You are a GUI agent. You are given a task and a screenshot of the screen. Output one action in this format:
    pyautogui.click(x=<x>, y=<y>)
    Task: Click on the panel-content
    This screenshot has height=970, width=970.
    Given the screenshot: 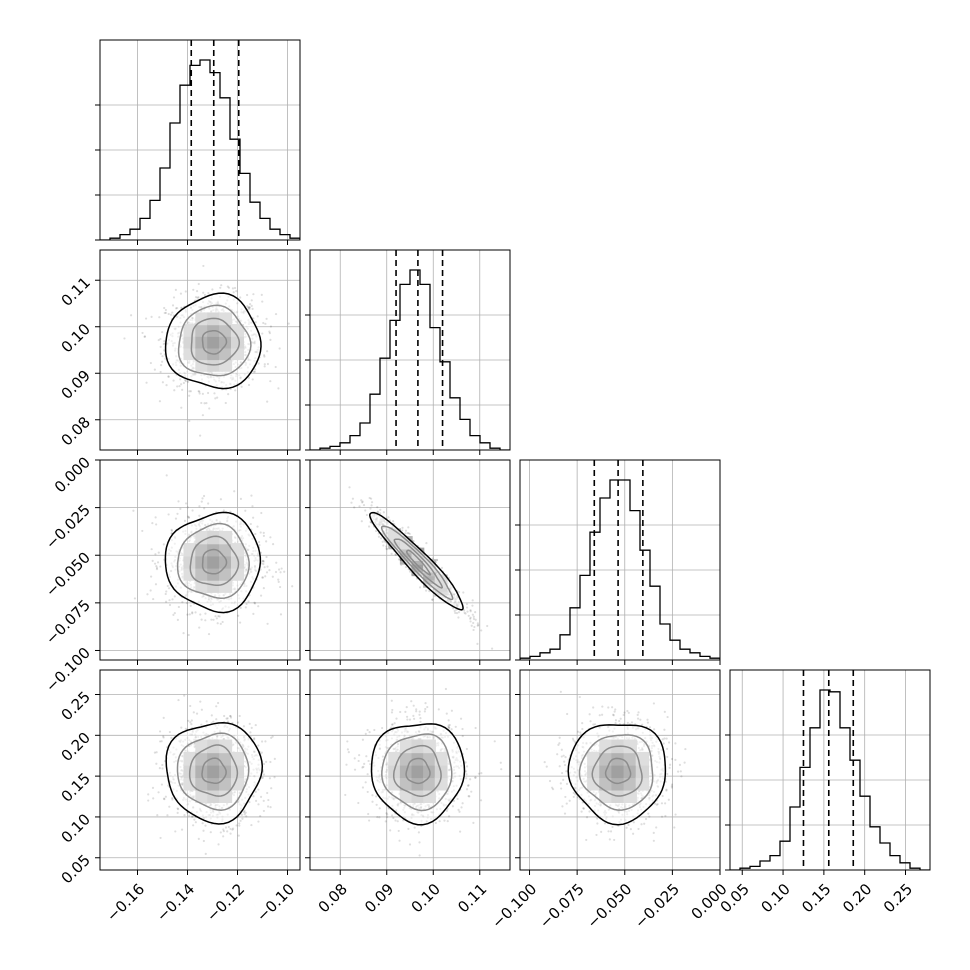 What is the action you would take?
    pyautogui.click(x=200, y=560)
    